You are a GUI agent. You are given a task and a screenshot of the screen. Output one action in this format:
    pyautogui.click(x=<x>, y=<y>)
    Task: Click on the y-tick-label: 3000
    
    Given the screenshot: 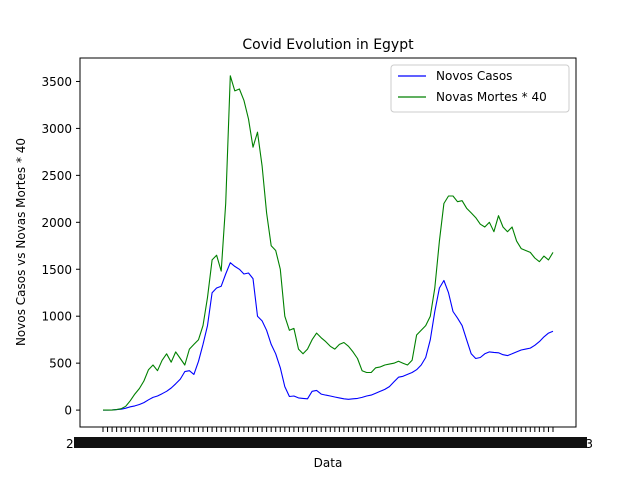 What is the action you would take?
    pyautogui.click(x=56, y=129)
    